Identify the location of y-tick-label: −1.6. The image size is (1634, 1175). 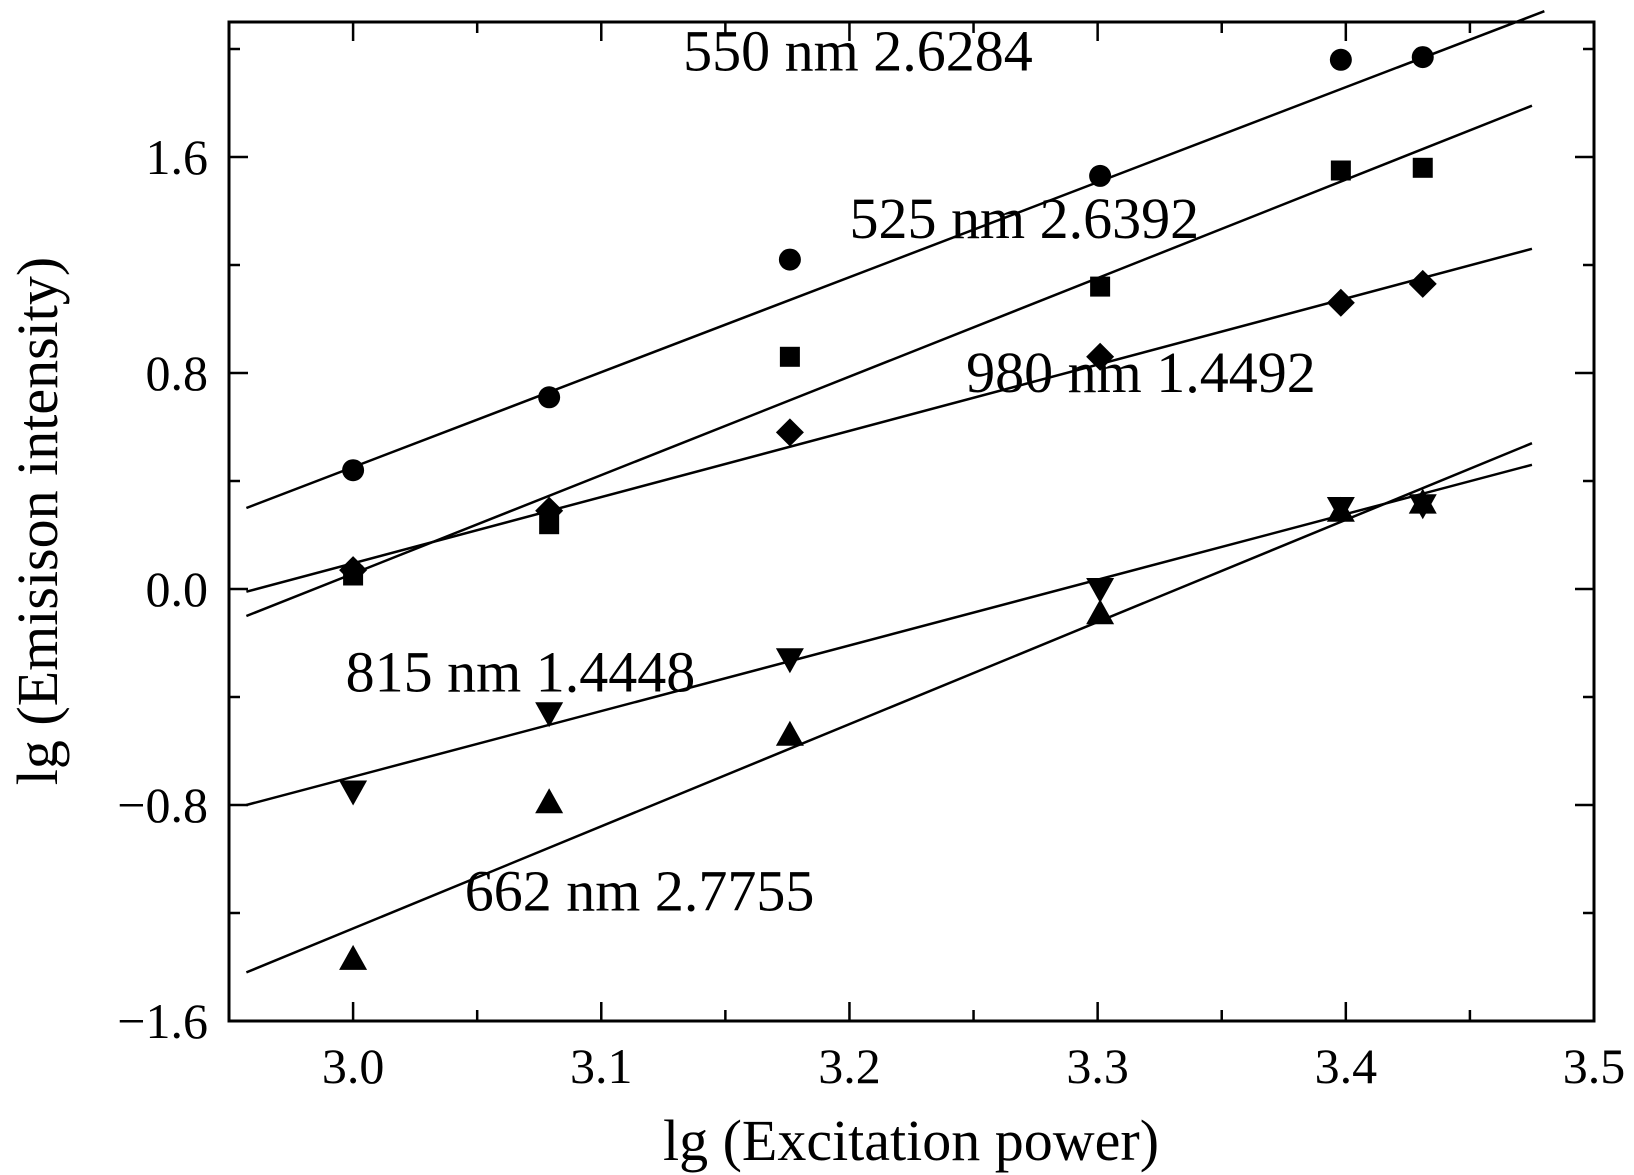
(162, 1021).